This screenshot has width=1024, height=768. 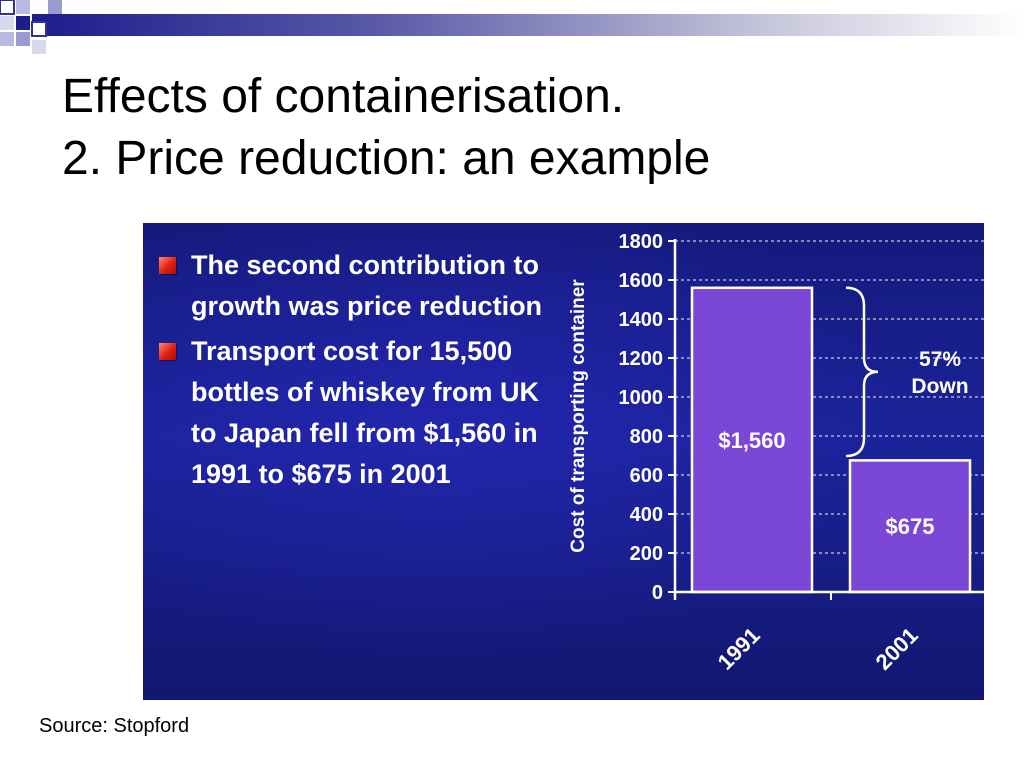 I want to click on y-tick-label: 1000, so click(x=641, y=398).